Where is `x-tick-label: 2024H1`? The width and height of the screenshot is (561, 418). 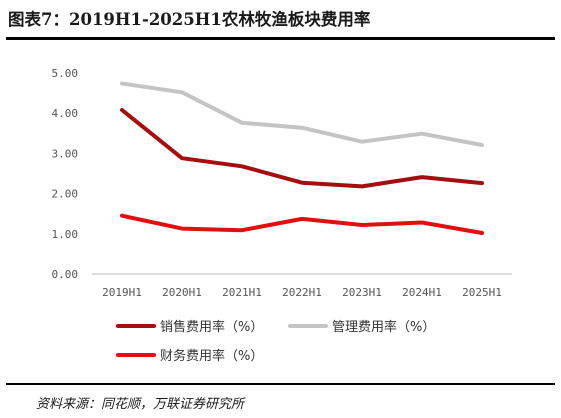
x-tick-label: 2024H1 is located at coordinates (422, 292).